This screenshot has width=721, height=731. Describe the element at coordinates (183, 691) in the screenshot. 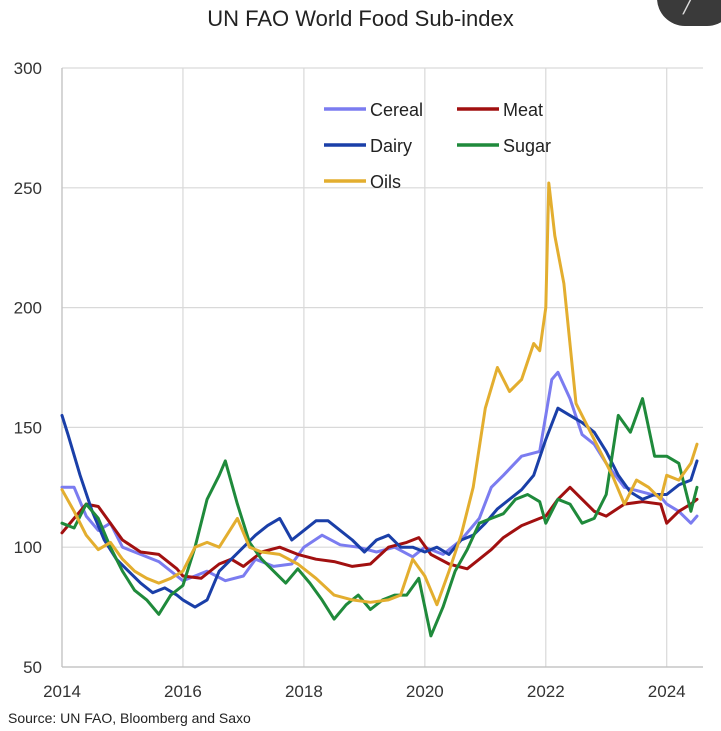

I see `x-tick-label: 2016` at that location.